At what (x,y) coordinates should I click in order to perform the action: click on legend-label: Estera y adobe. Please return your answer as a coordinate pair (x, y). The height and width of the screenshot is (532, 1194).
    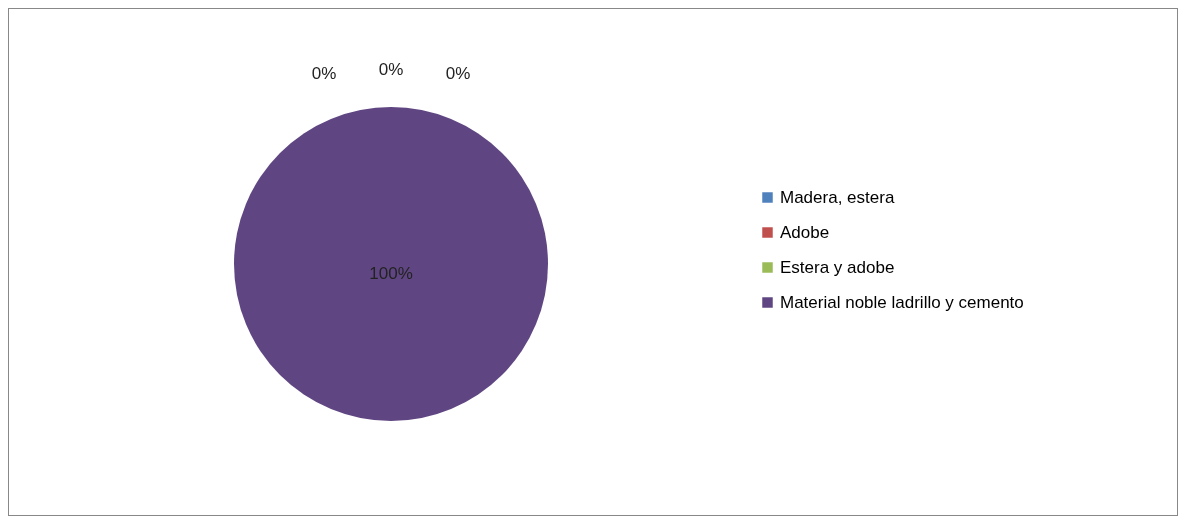
    Looking at the image, I should click on (837, 267).